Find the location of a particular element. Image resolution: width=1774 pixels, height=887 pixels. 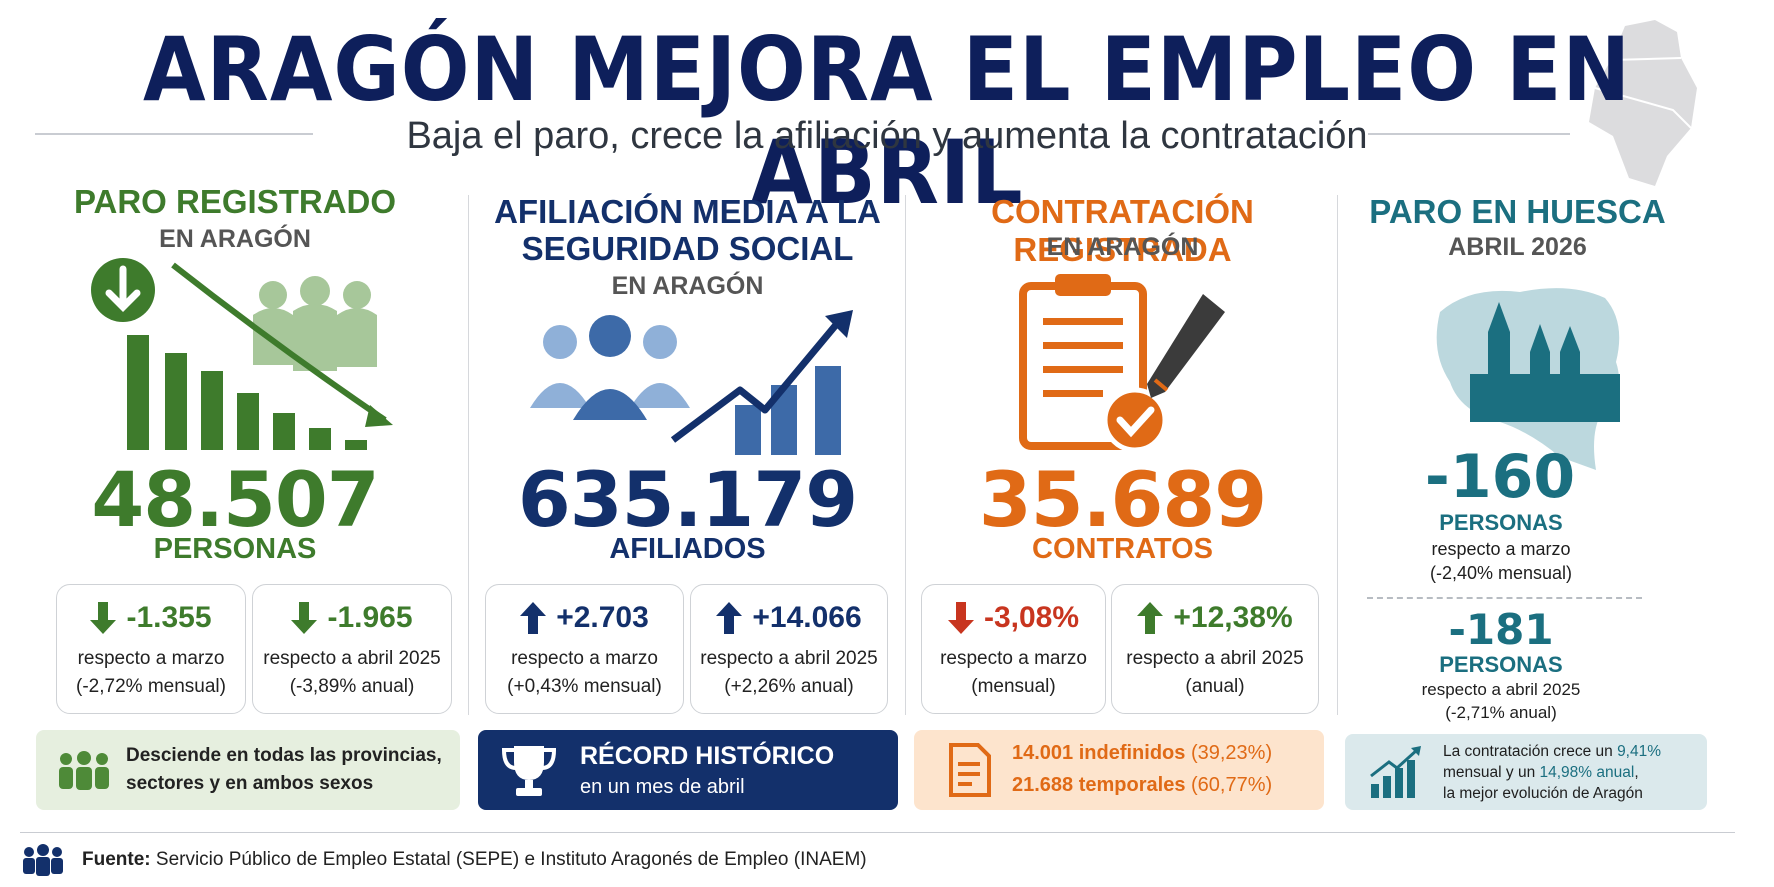

contratacion-monthly-card: -3,08% respecto a marzo (mensual) is located at coordinates (1013, 649).